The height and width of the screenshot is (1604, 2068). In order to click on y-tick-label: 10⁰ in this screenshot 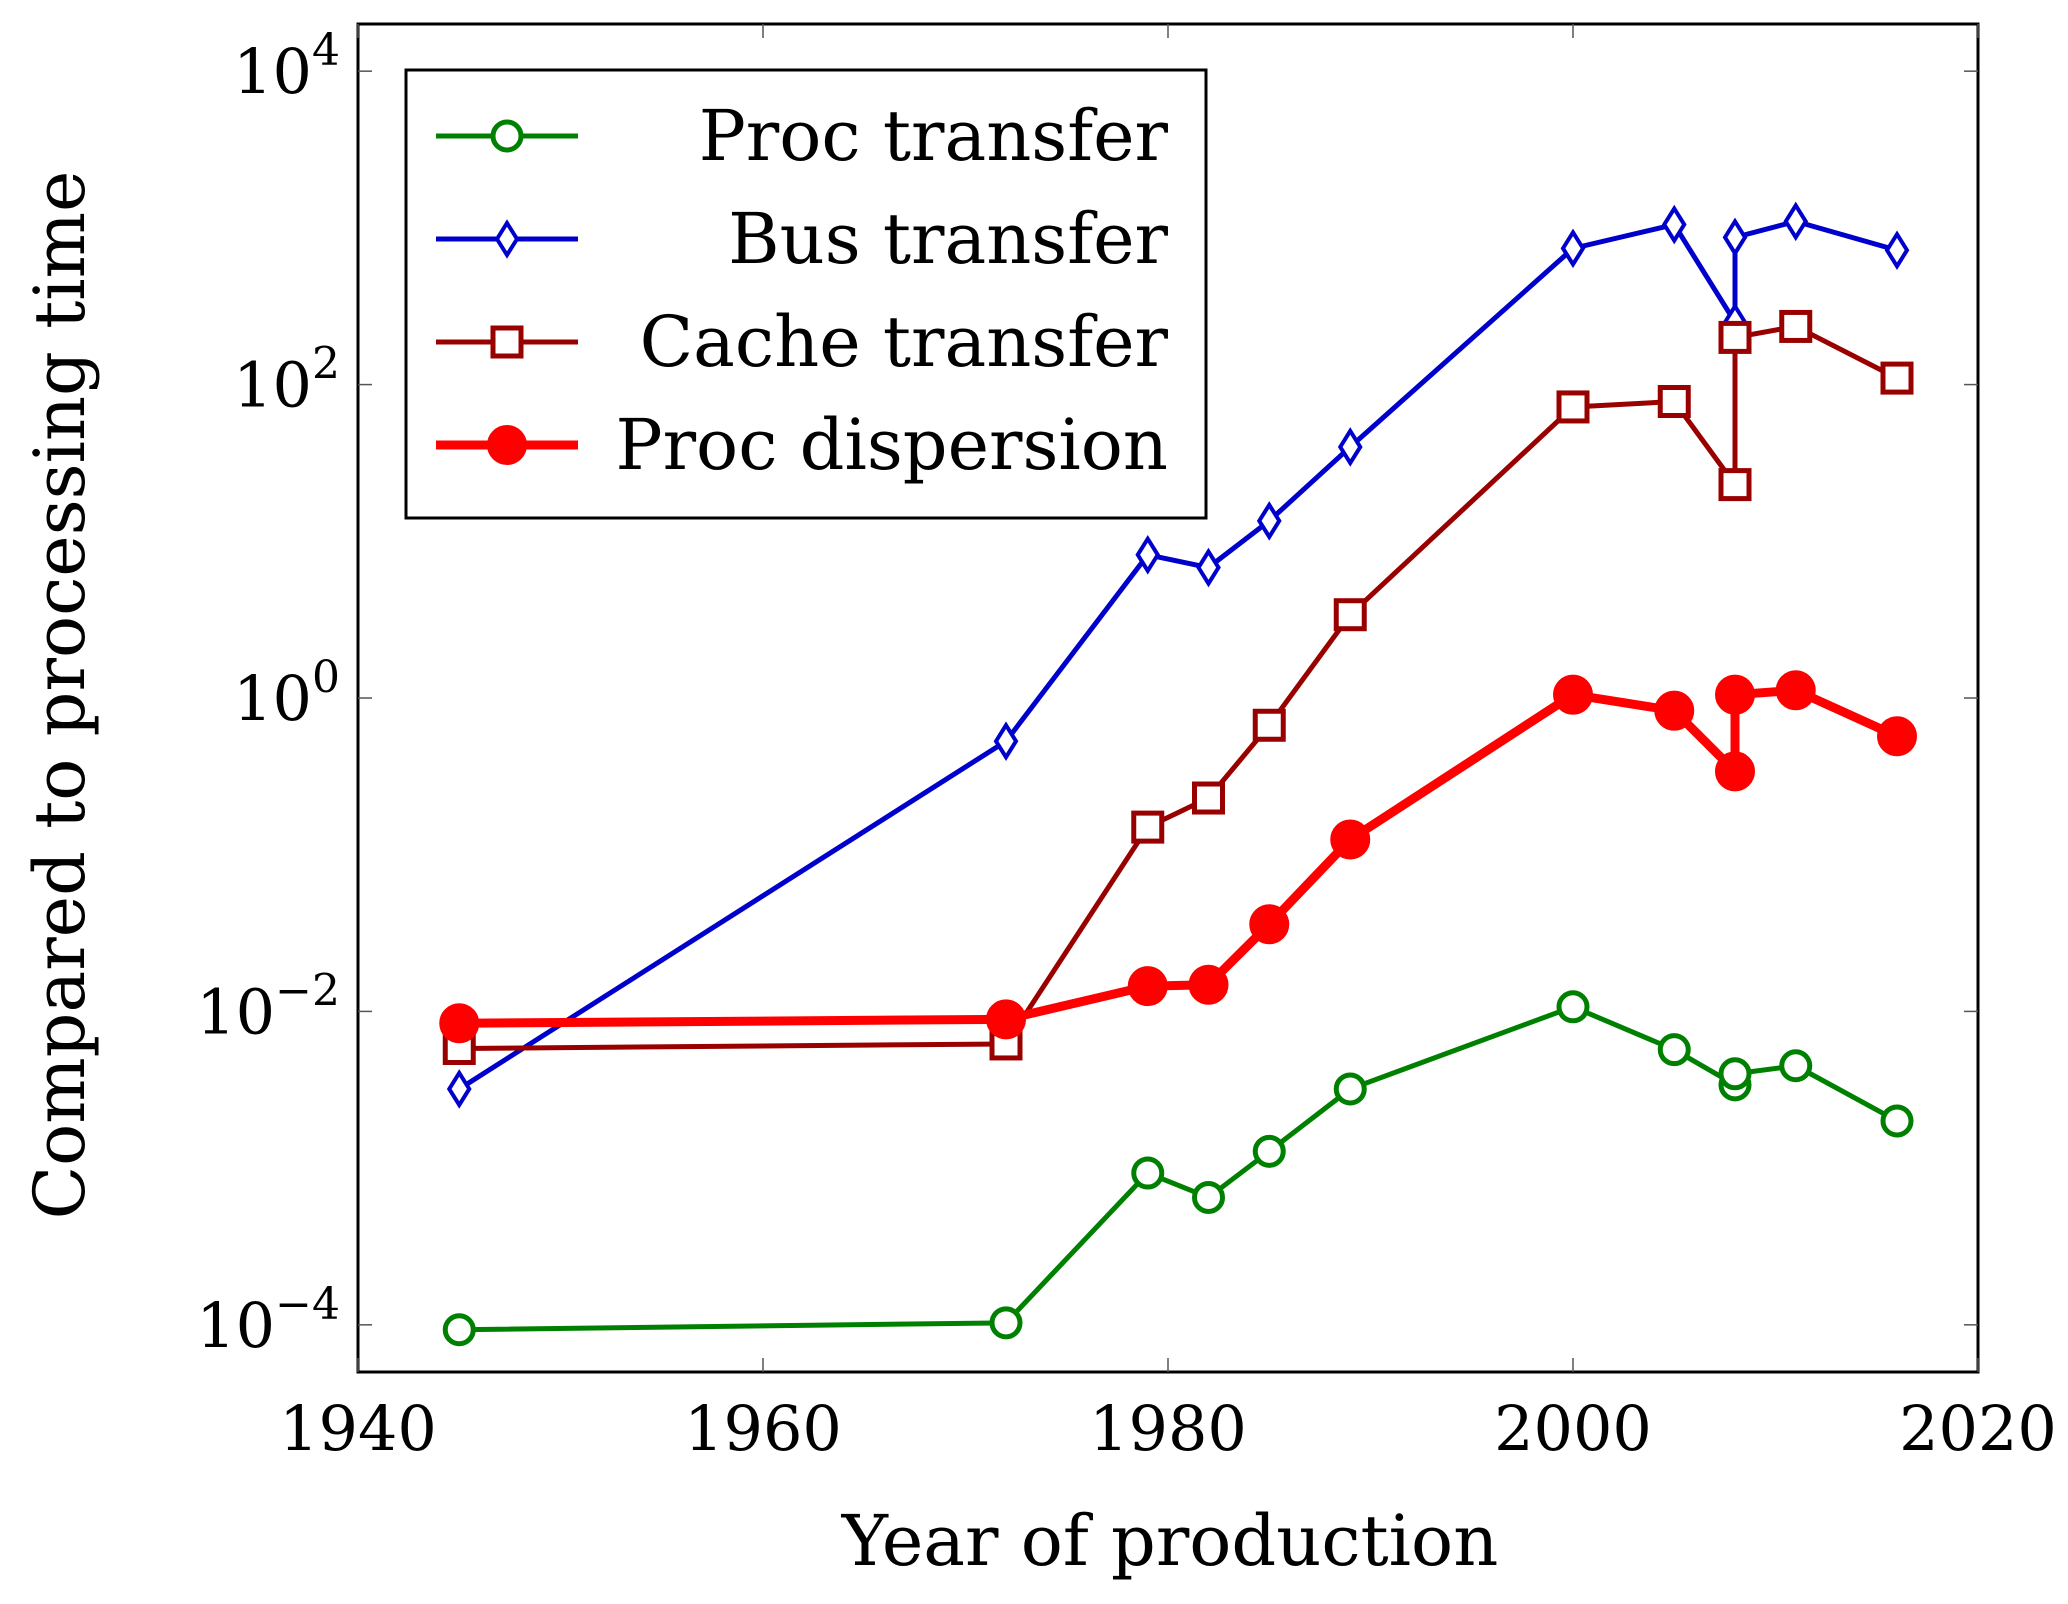, I will do `click(286, 693)`.